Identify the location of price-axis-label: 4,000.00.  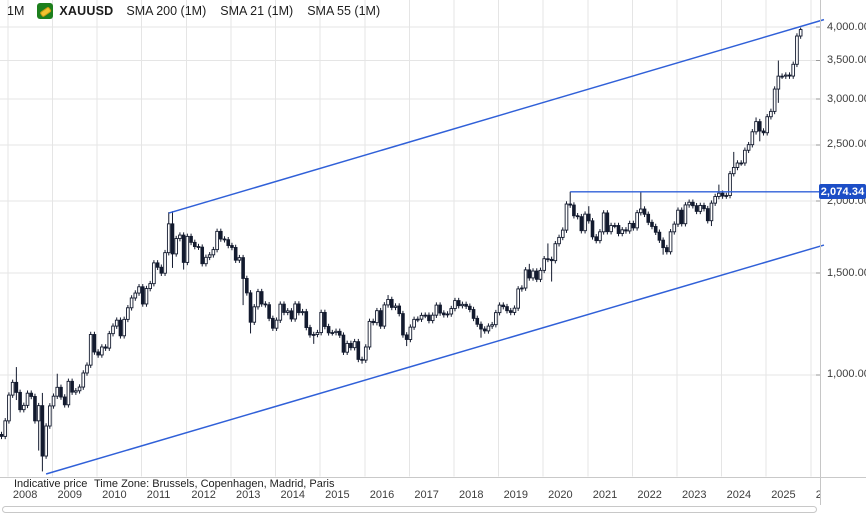
(846, 26).